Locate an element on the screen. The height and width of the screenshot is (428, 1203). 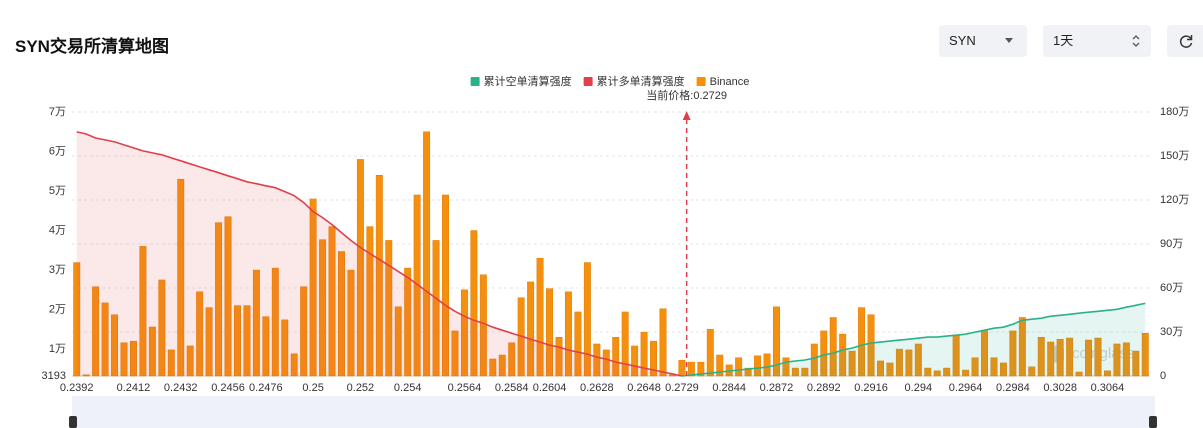
symbol-value: SYN is located at coordinates (962, 40).